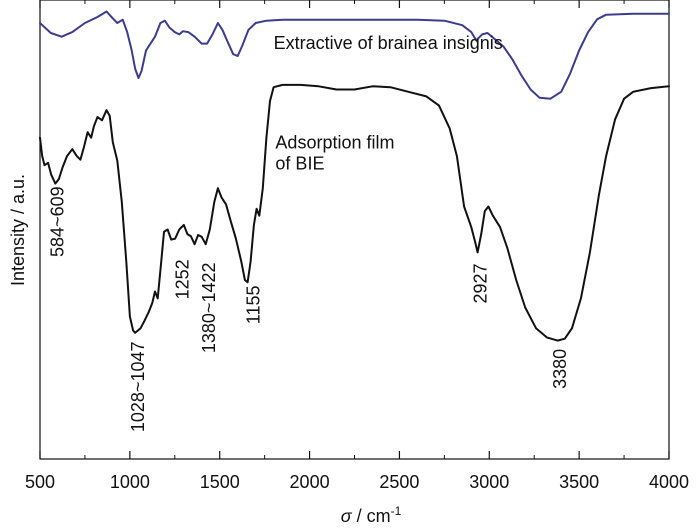 This screenshot has height=529, width=700. I want to click on peak-annotation: 1028~1047, so click(138, 387).